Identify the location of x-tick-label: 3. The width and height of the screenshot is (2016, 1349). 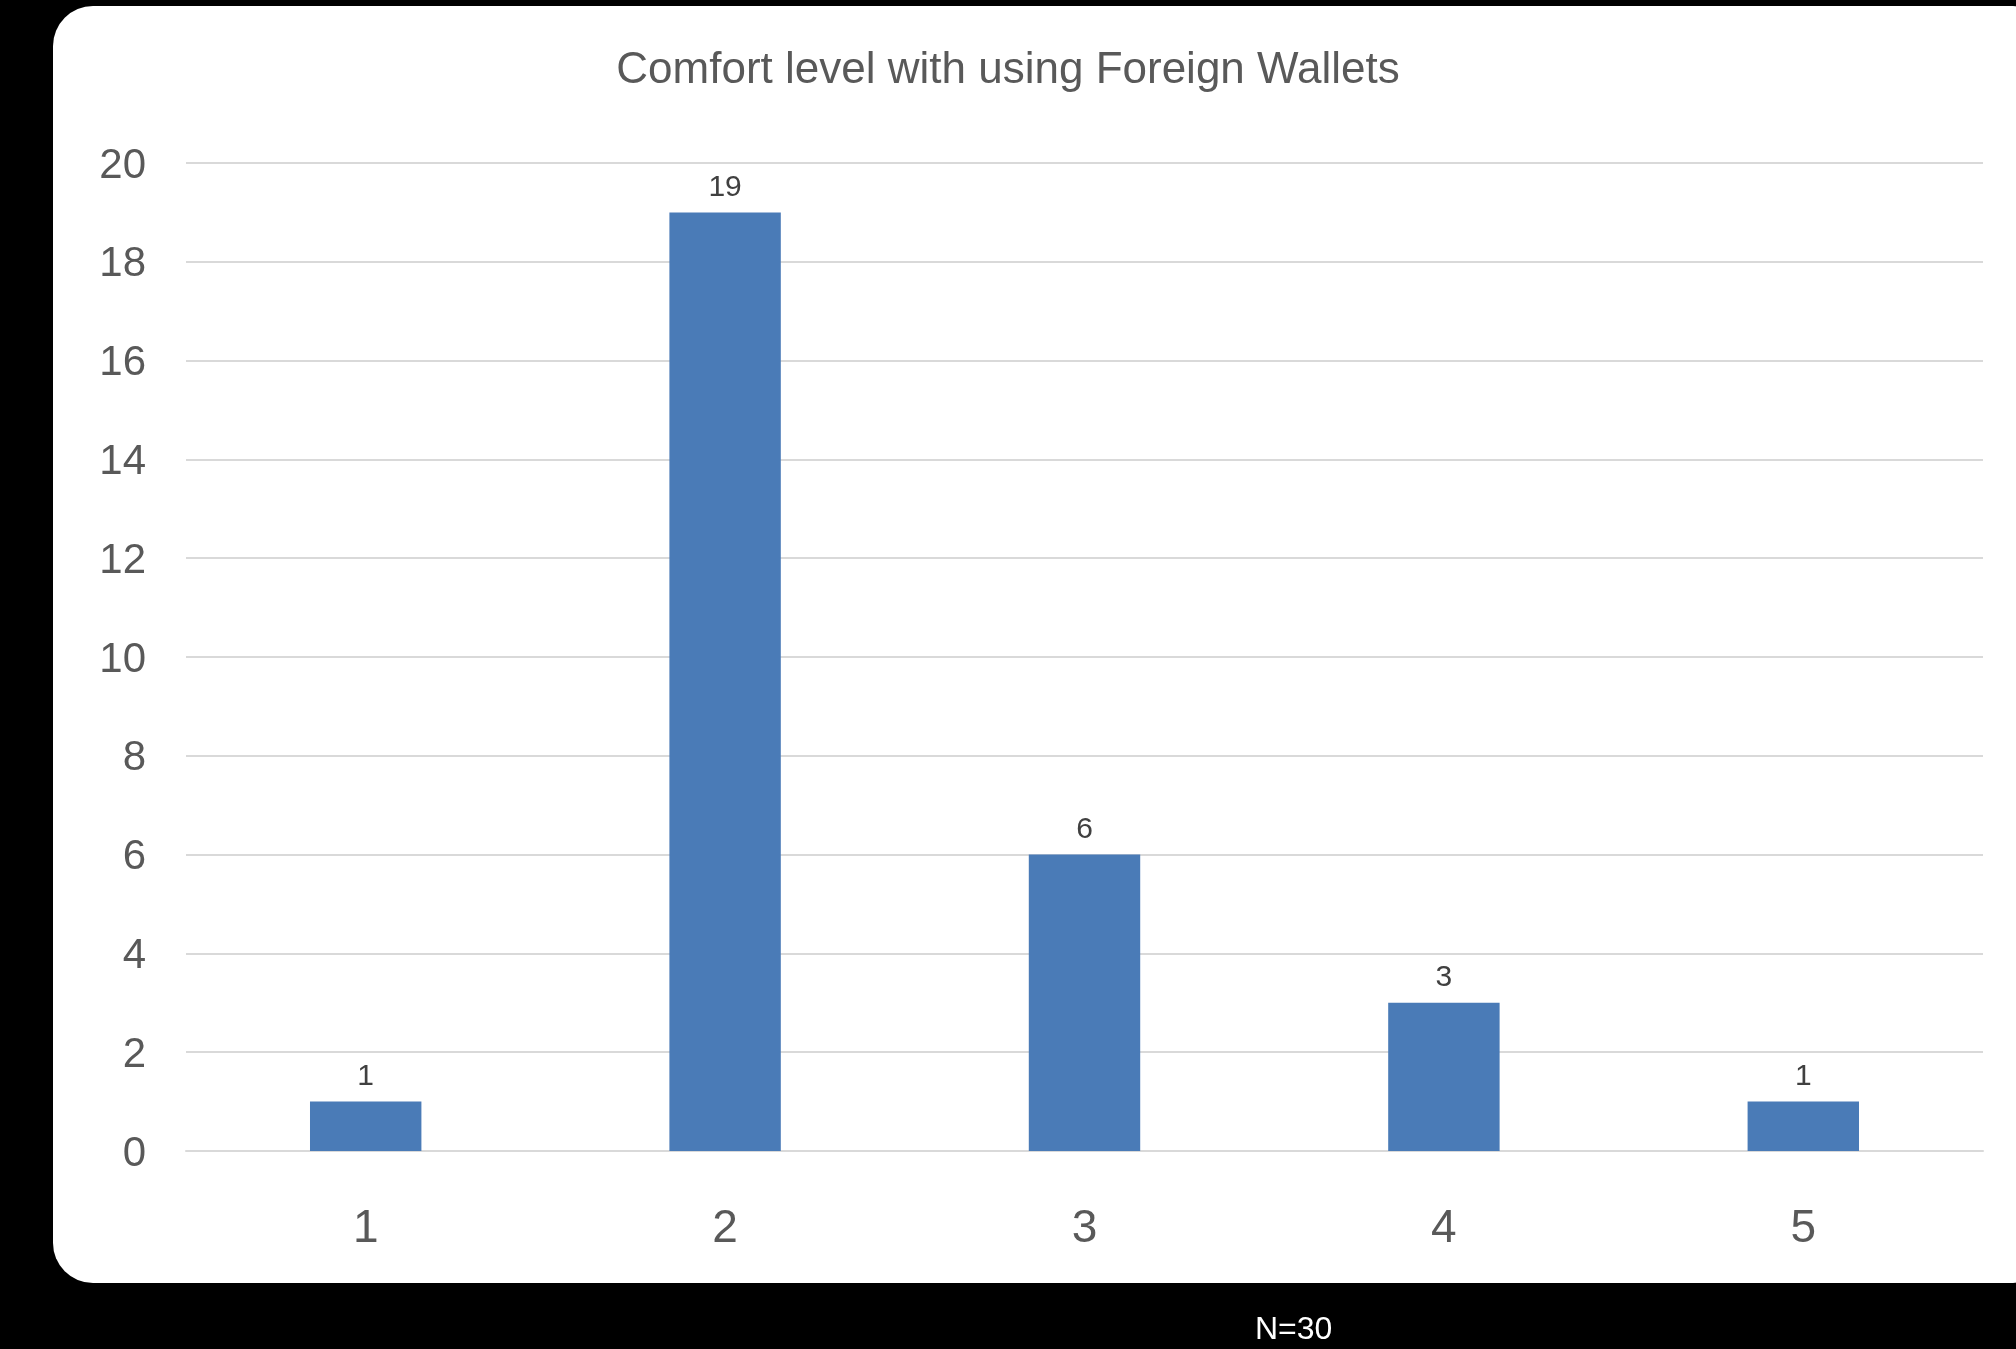
(1084, 1226).